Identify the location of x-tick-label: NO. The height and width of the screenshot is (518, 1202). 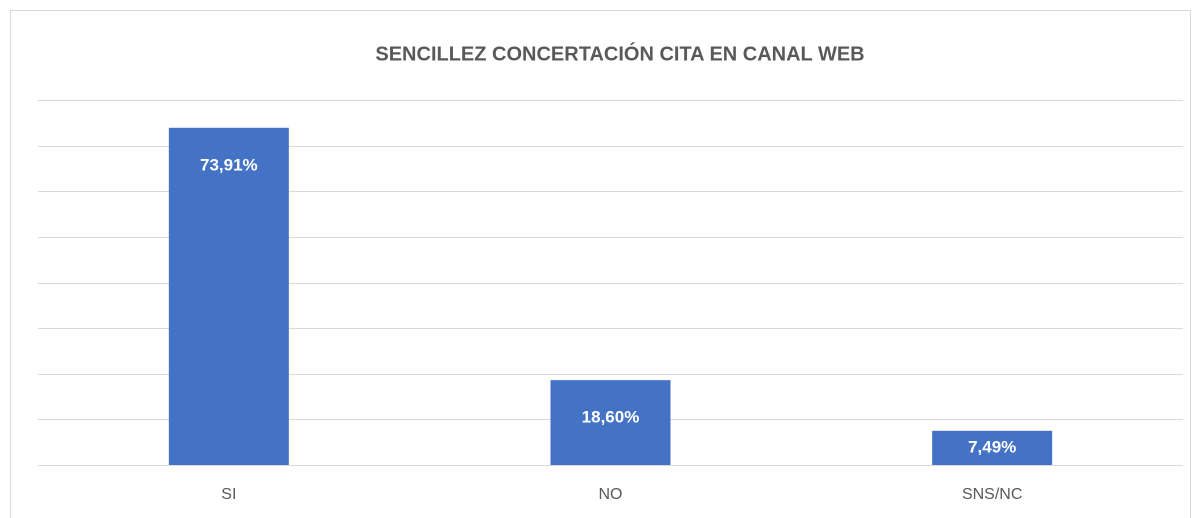
(611, 494).